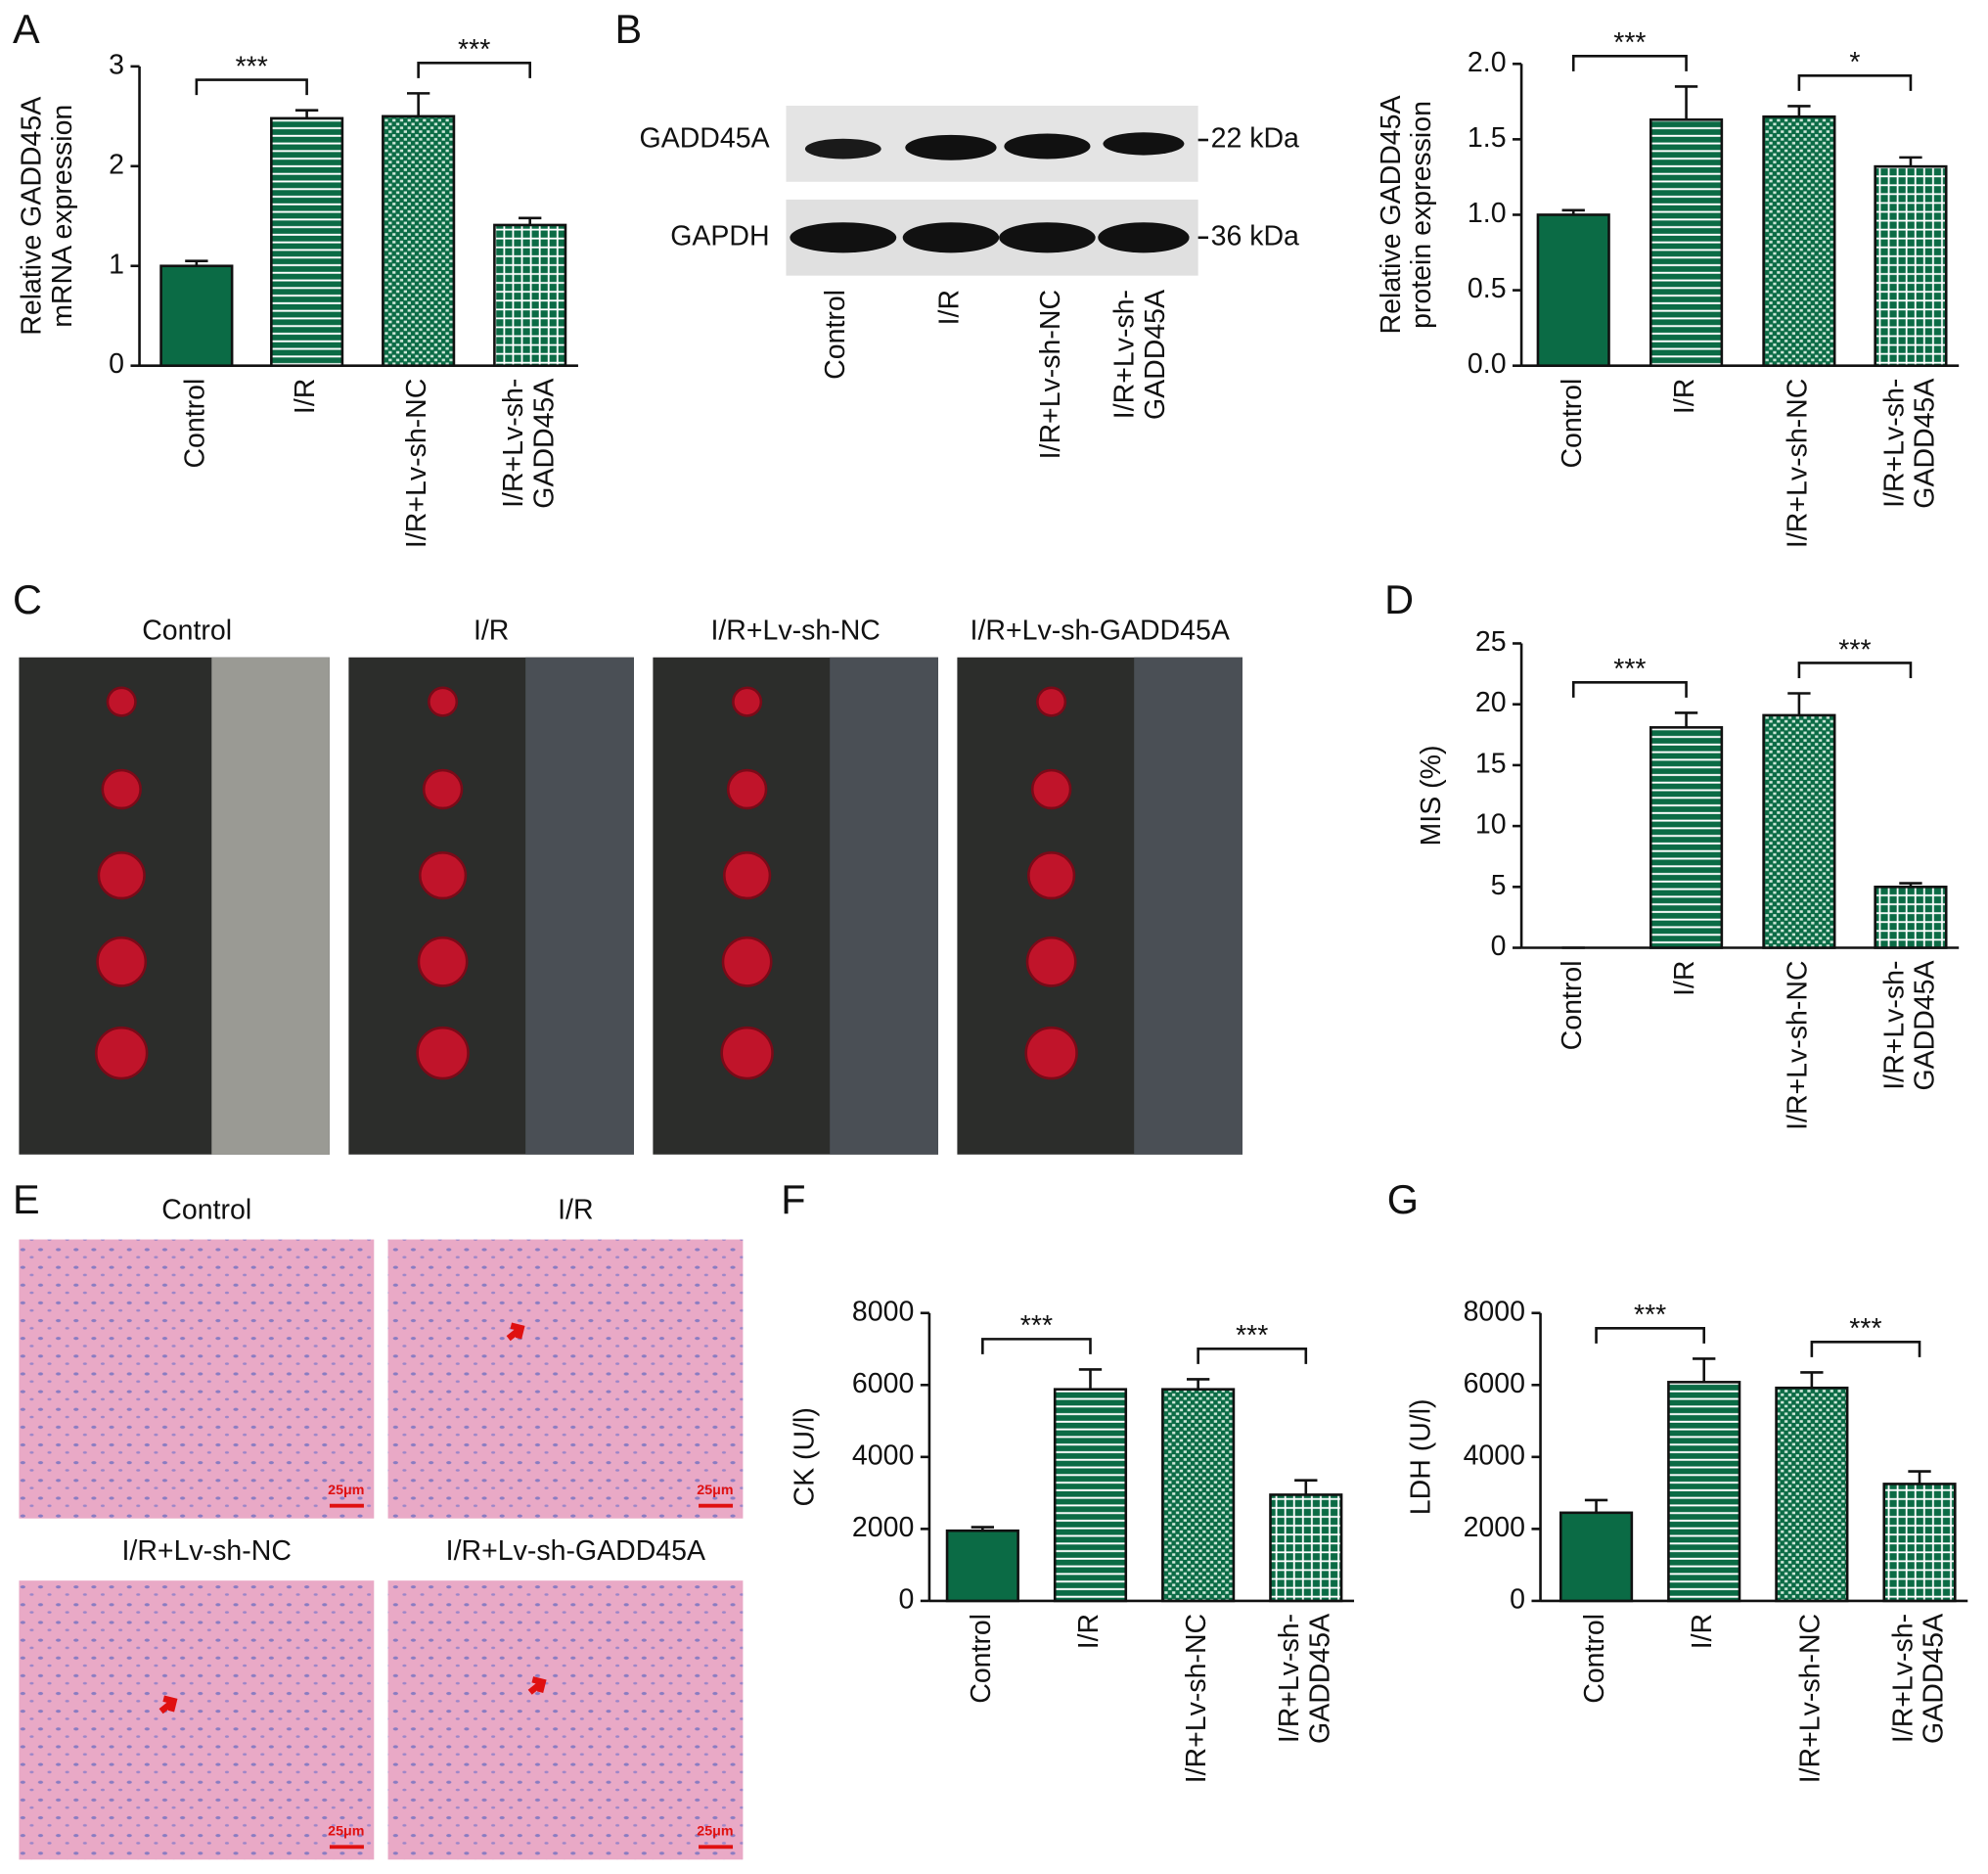  Describe the element at coordinates (1487, 364) in the screenshot. I see `y-tick-label: 0.0` at that location.